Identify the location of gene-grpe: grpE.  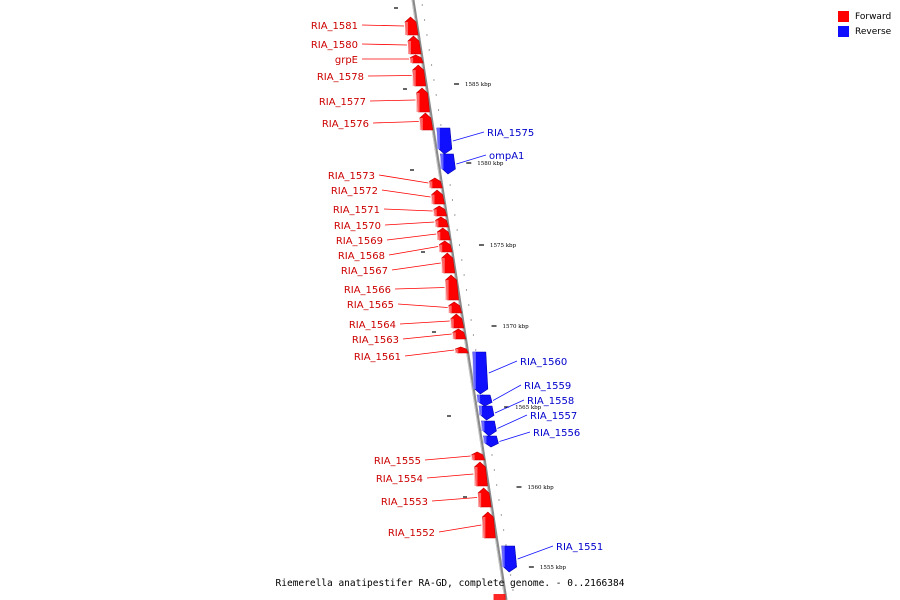
(379, 60).